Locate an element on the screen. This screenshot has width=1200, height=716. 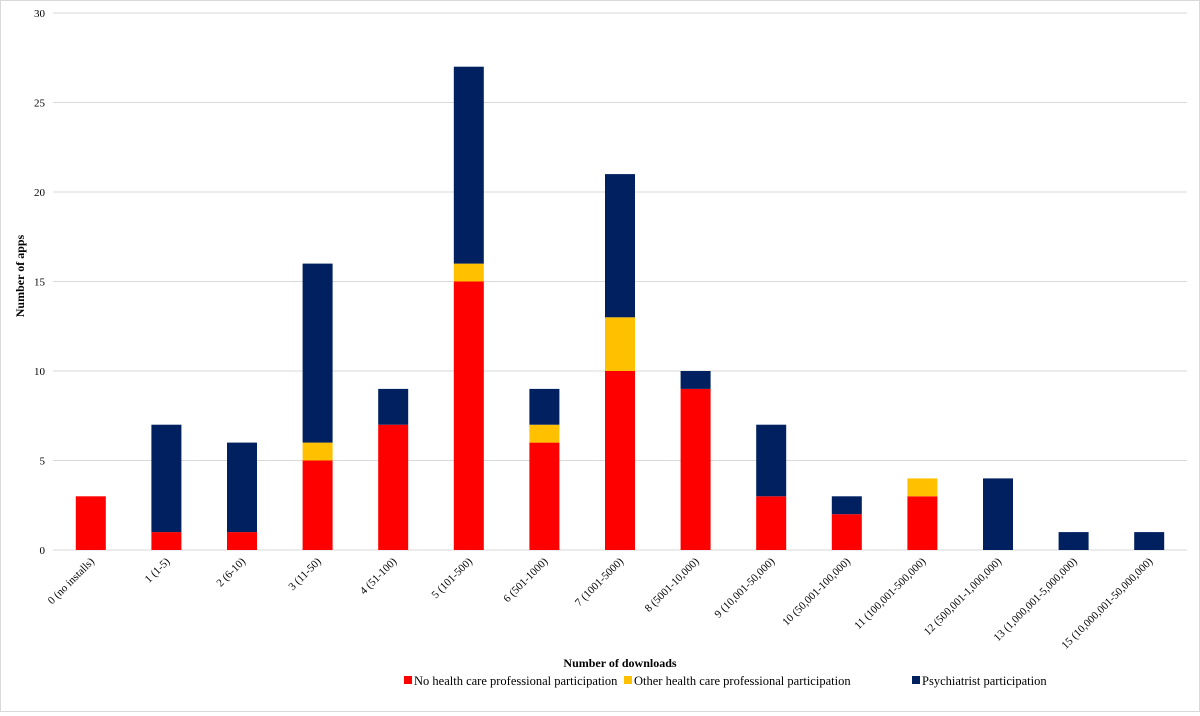
x-tick-label: 4 (51-100) is located at coordinates (379, 576).